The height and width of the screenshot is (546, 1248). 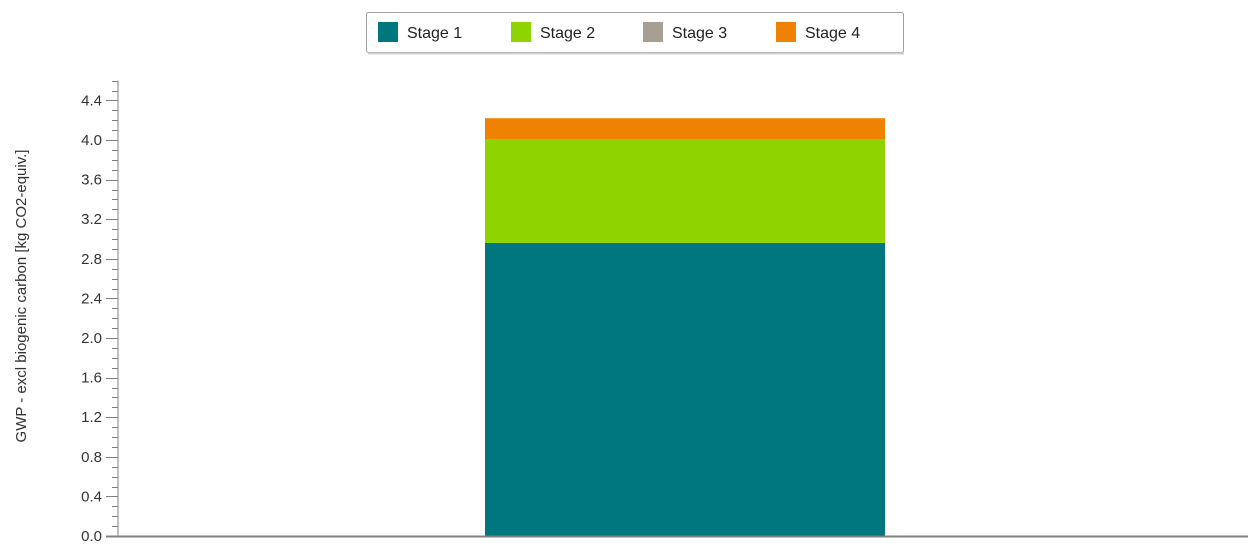 I want to click on legend-item-stage-1: Stage 1, so click(x=420, y=32).